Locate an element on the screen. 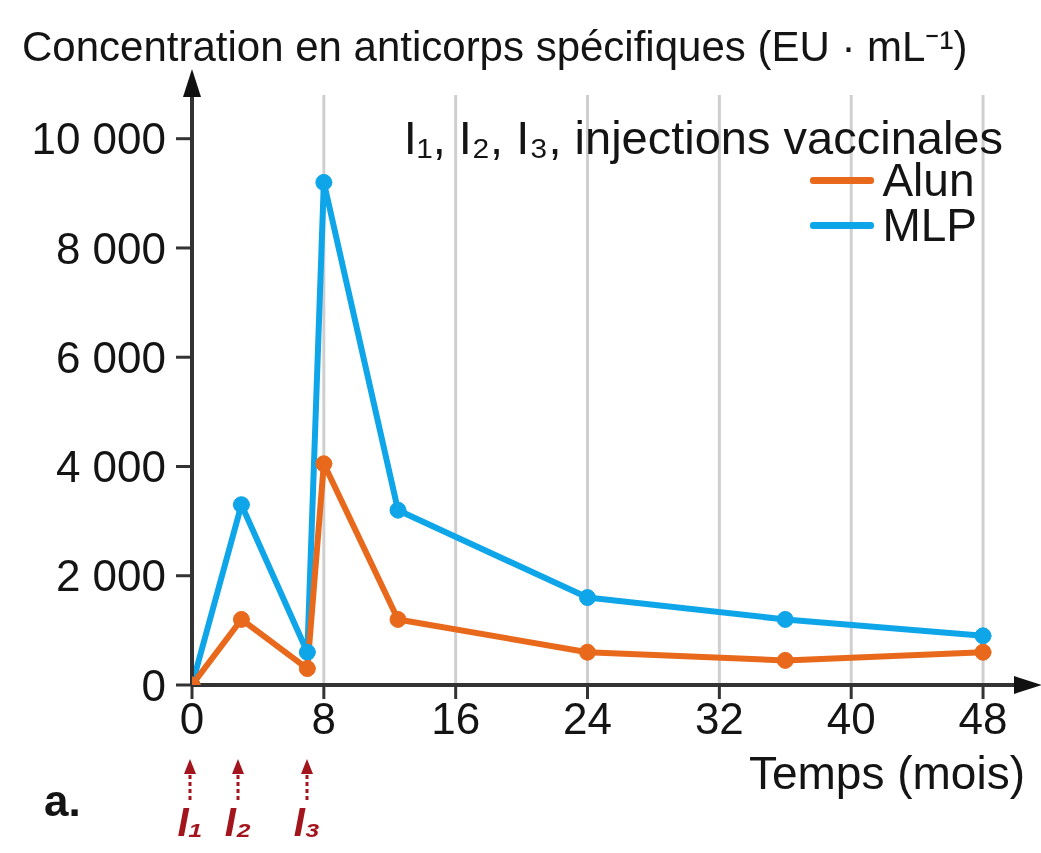 The height and width of the screenshot is (853, 1041). x-tick-label: 32 is located at coordinates (719, 719).